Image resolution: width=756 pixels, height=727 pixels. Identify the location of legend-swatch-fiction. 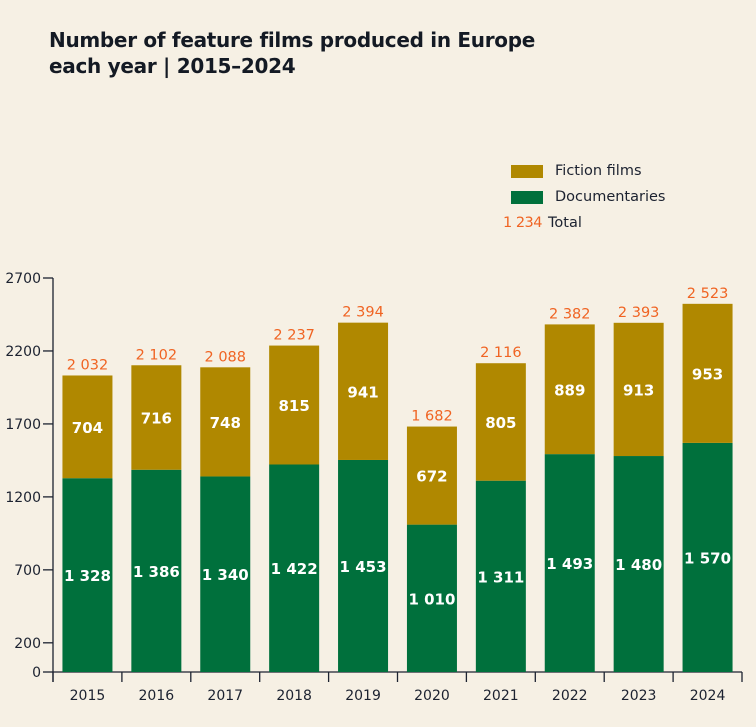
(527, 171).